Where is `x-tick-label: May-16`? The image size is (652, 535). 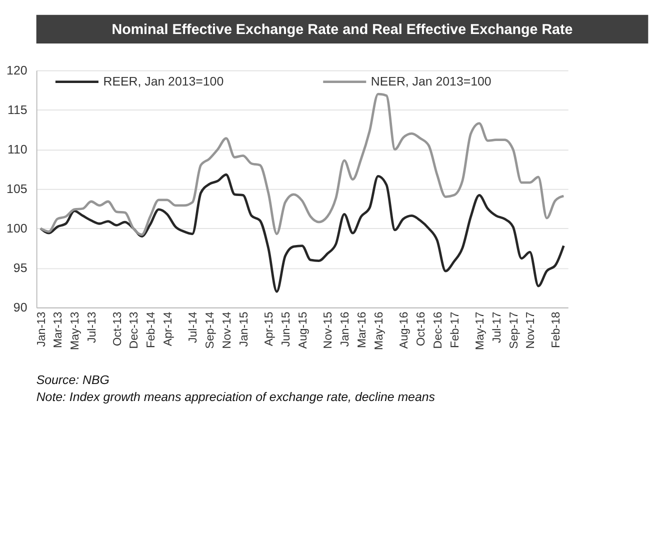
x-tick-label: May-16 is located at coordinates (379, 331).